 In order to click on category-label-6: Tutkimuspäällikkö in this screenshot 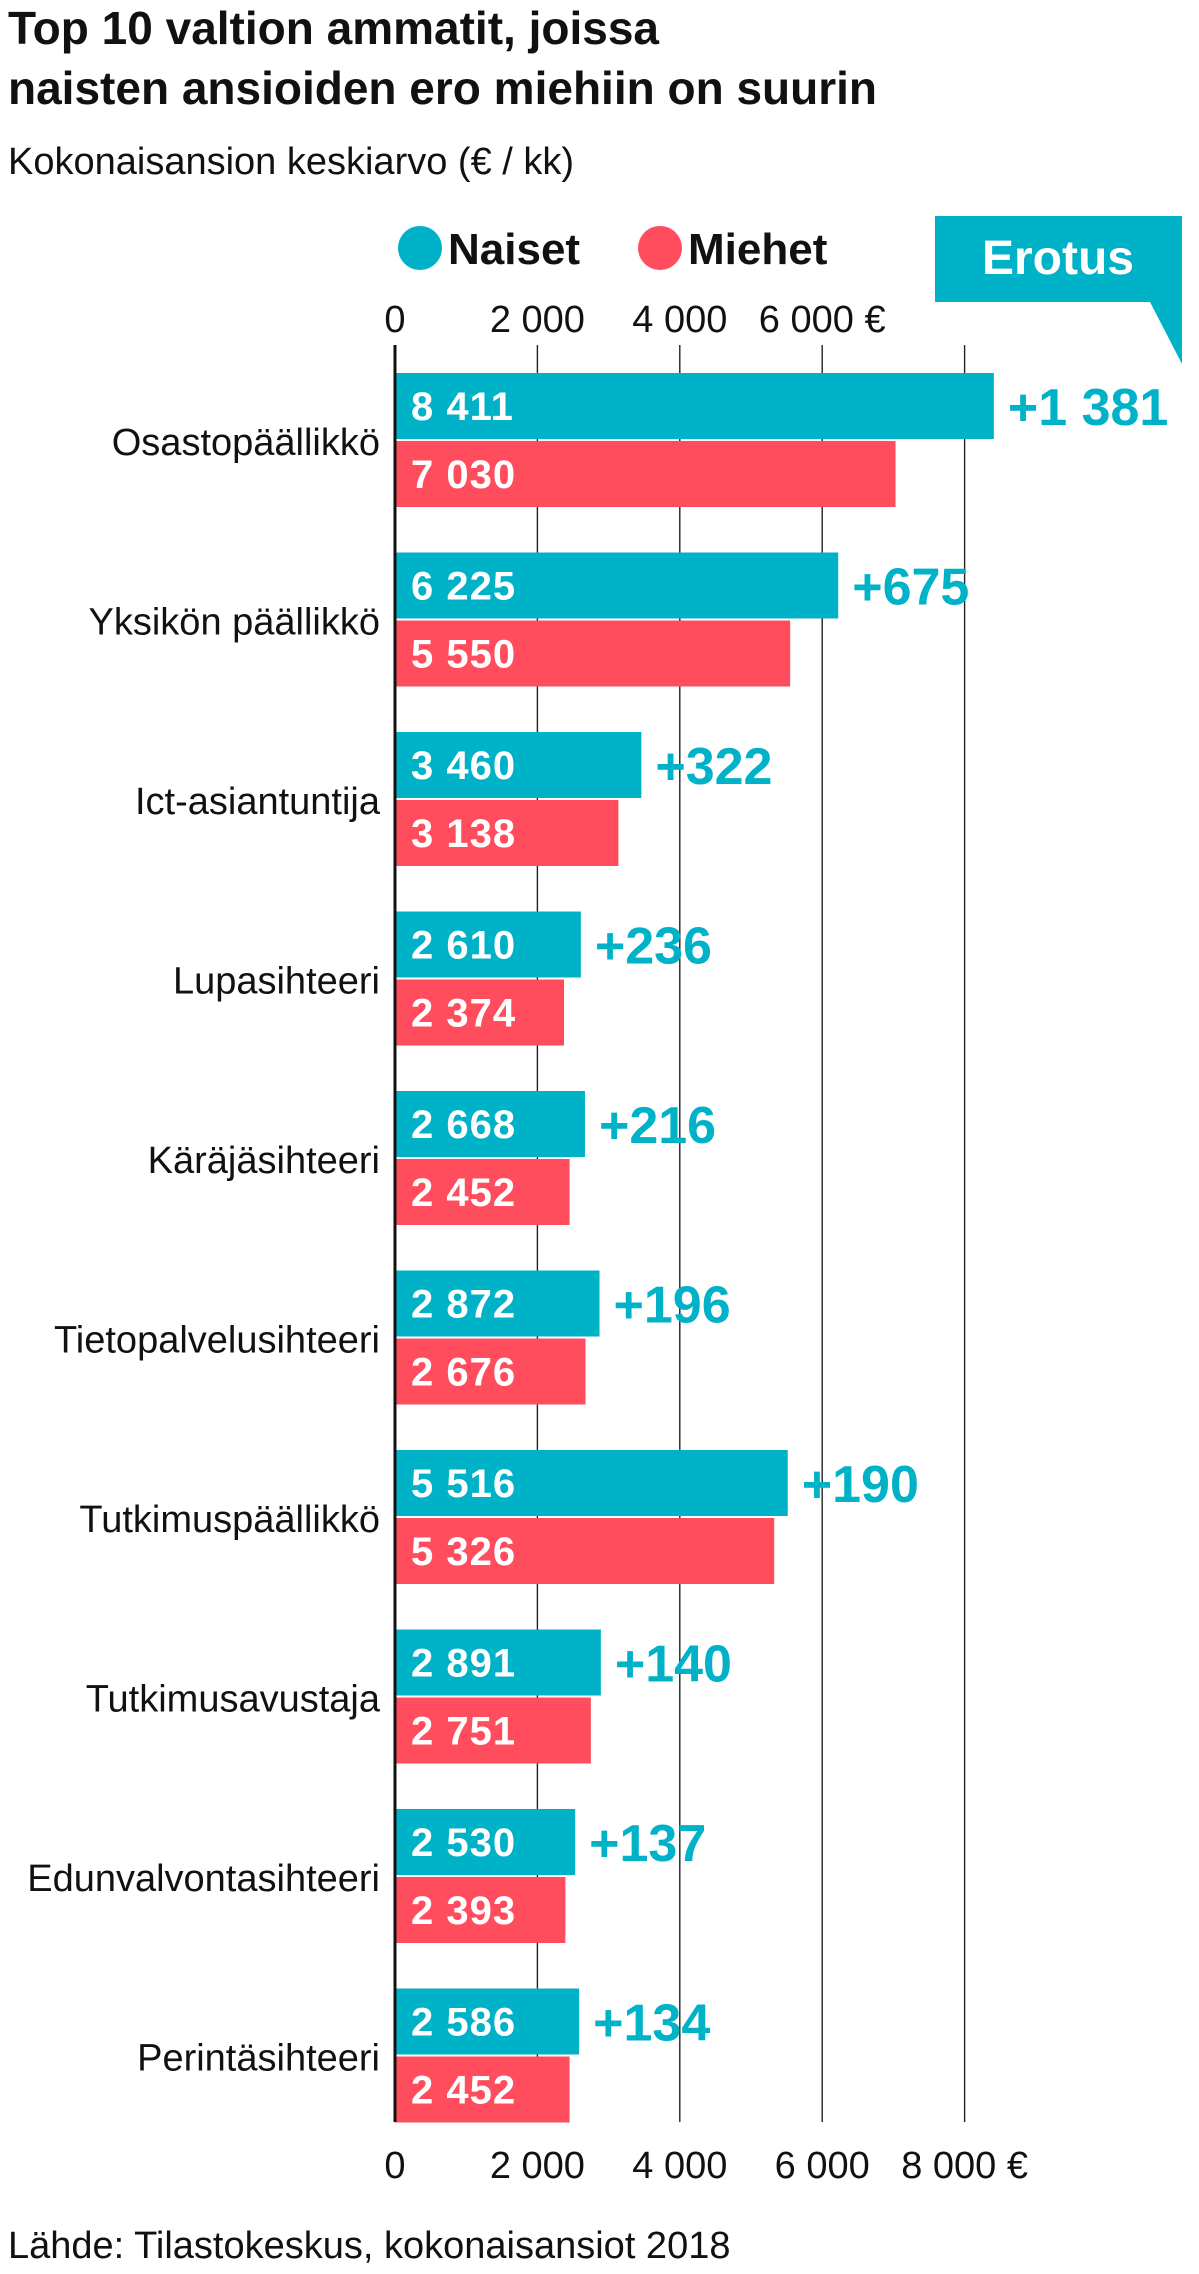, I will do `click(229, 1520)`.